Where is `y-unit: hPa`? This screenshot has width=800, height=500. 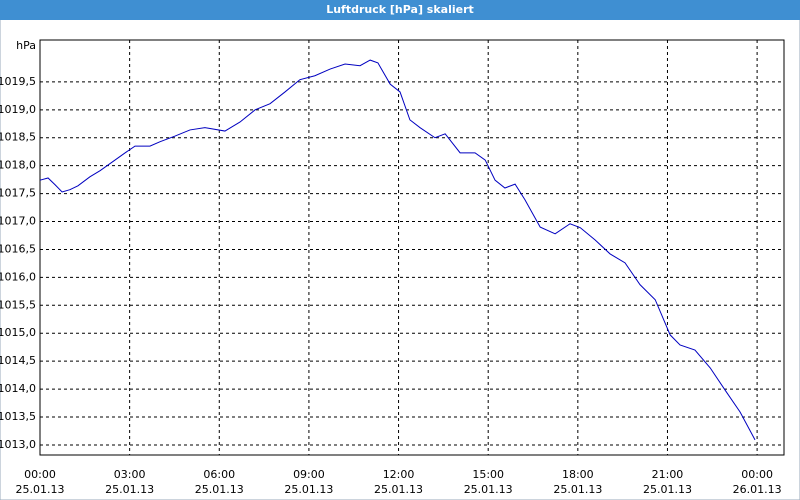
y-unit: hPa is located at coordinates (26, 45).